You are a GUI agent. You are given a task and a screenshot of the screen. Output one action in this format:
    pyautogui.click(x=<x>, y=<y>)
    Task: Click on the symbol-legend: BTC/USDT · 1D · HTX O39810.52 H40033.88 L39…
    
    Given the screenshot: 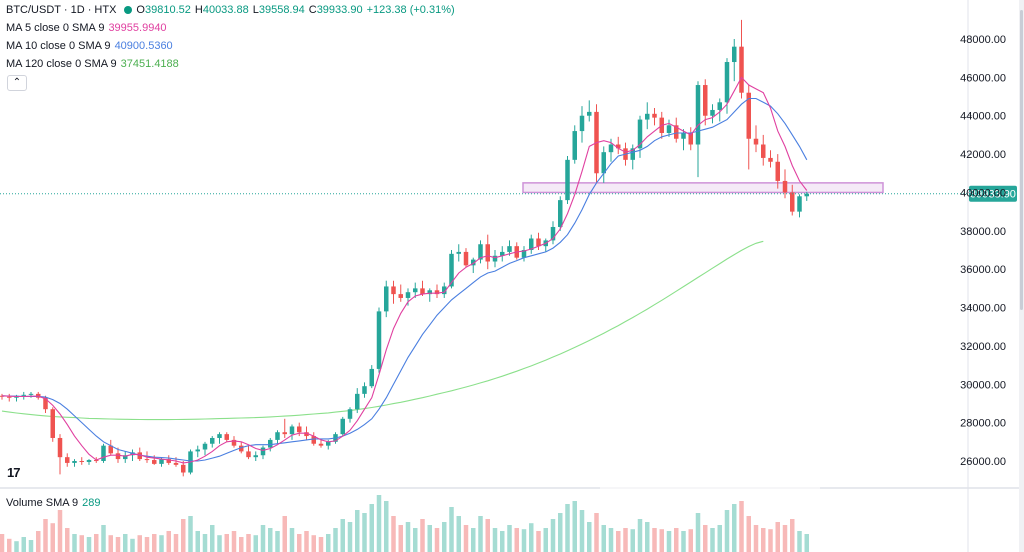 What is the action you would take?
    pyautogui.click(x=232, y=10)
    